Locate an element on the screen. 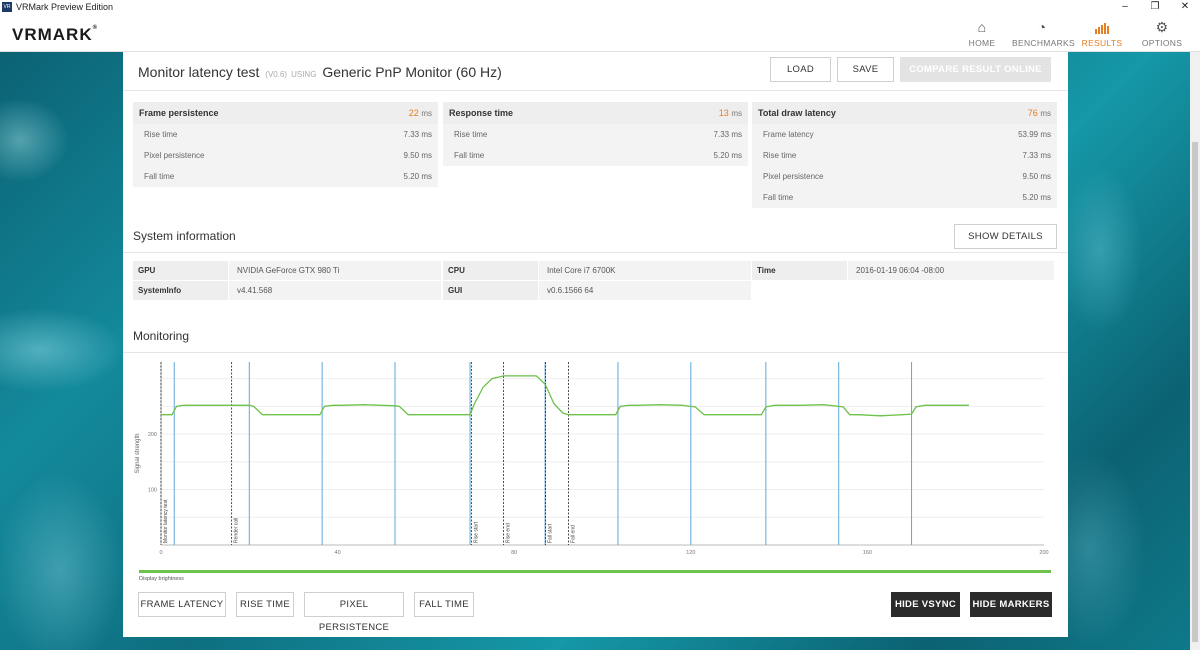  nav-home: ⌂ HOME is located at coordinates (982, 32).